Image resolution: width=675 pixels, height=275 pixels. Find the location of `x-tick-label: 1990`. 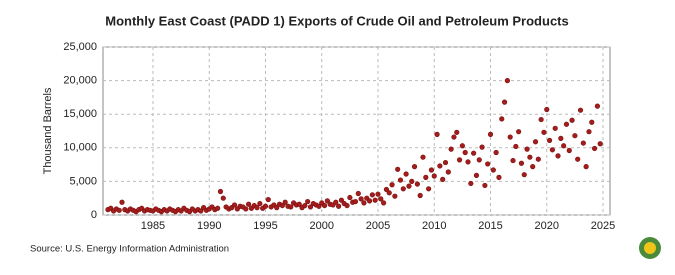

x-tick-label: 1990 is located at coordinates (209, 226).